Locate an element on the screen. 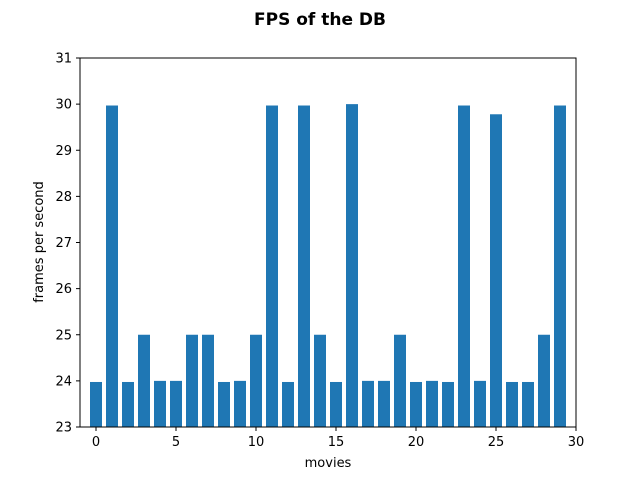  x-tick-label: 20 is located at coordinates (416, 442).